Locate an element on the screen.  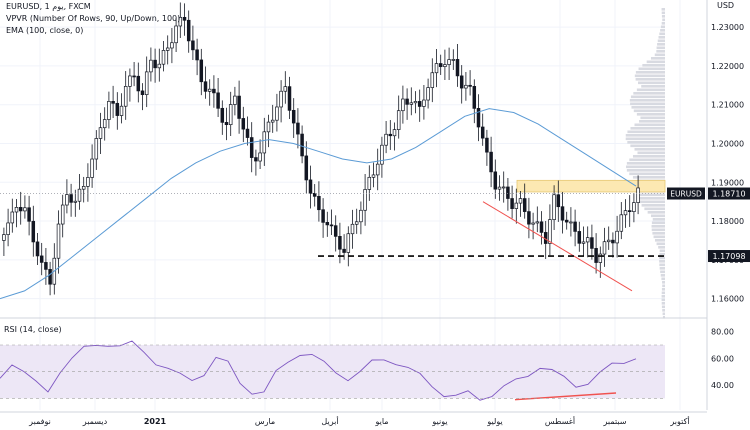
rsi-legend: RSI (14, close) is located at coordinates (33, 329).